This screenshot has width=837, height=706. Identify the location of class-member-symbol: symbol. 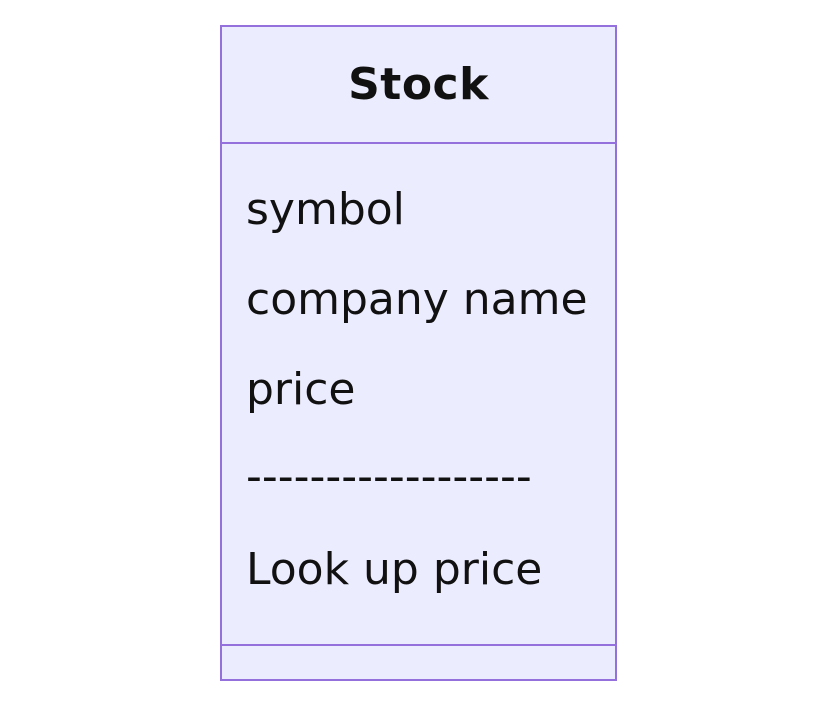
(325, 209).